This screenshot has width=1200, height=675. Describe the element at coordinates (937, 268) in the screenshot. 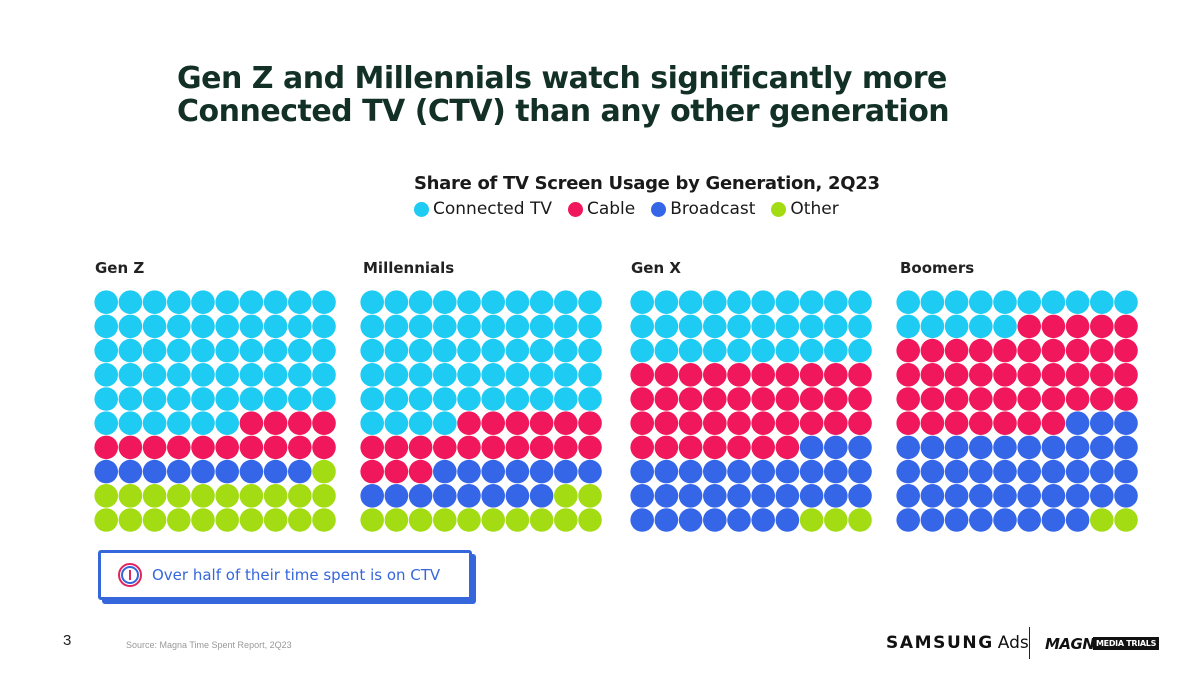

I see `panel-label-boomers: Boomers` at that location.